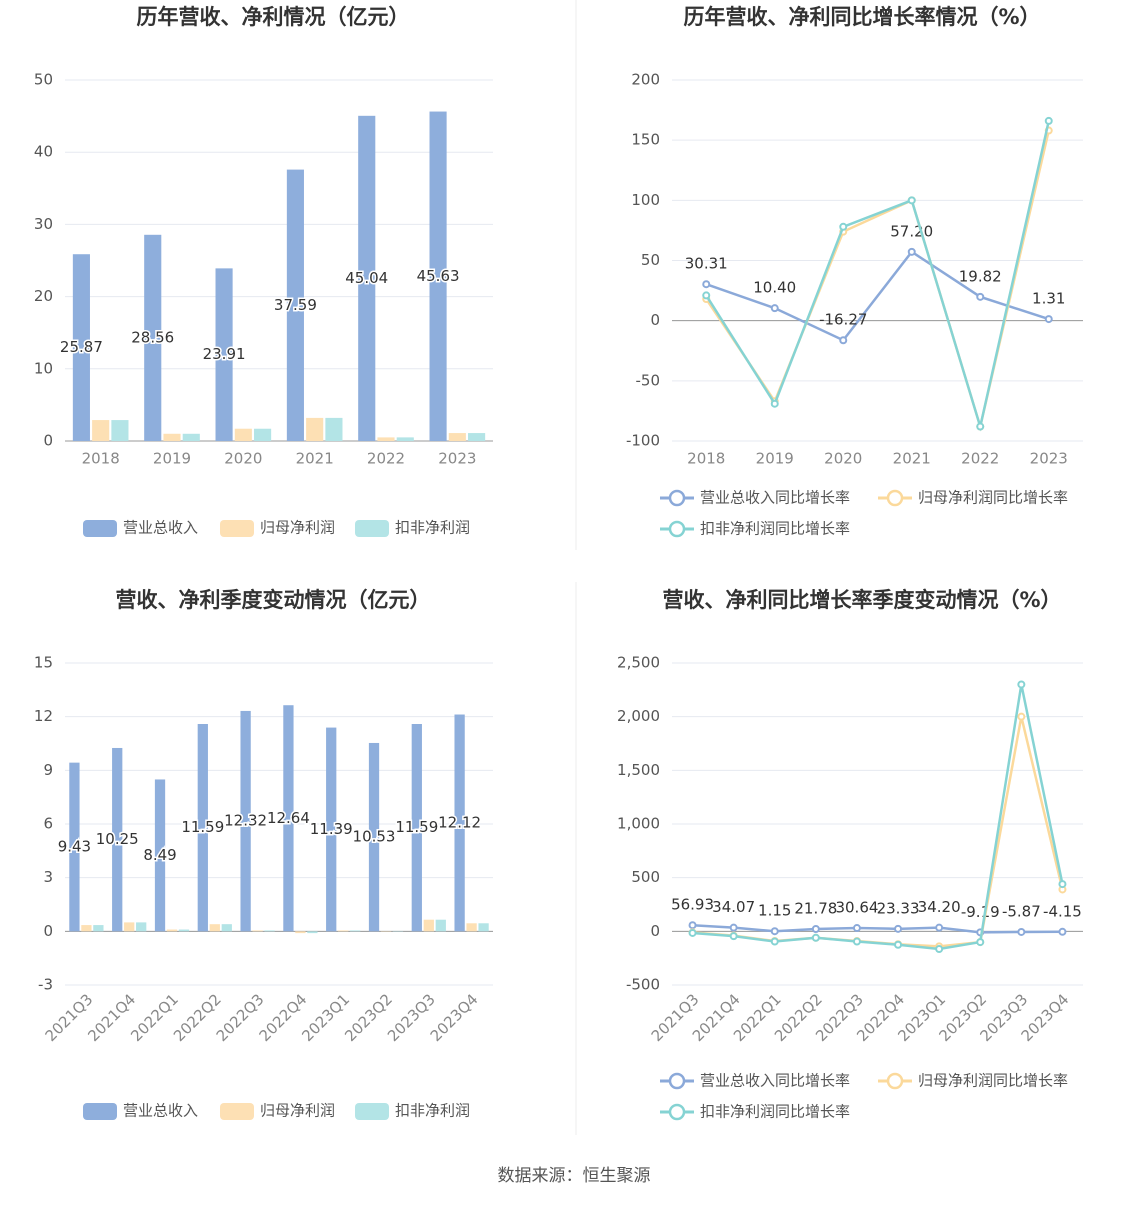 The width and height of the screenshot is (1148, 1206). What do you see at coordinates (939, 907) in the screenshot?
I see `value-label: 34.20` at bounding box center [939, 907].